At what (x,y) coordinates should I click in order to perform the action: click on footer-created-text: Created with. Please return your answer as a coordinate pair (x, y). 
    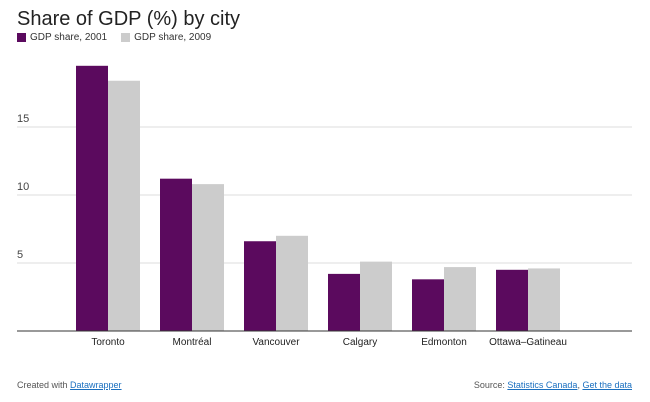
    Looking at the image, I should click on (44, 385).